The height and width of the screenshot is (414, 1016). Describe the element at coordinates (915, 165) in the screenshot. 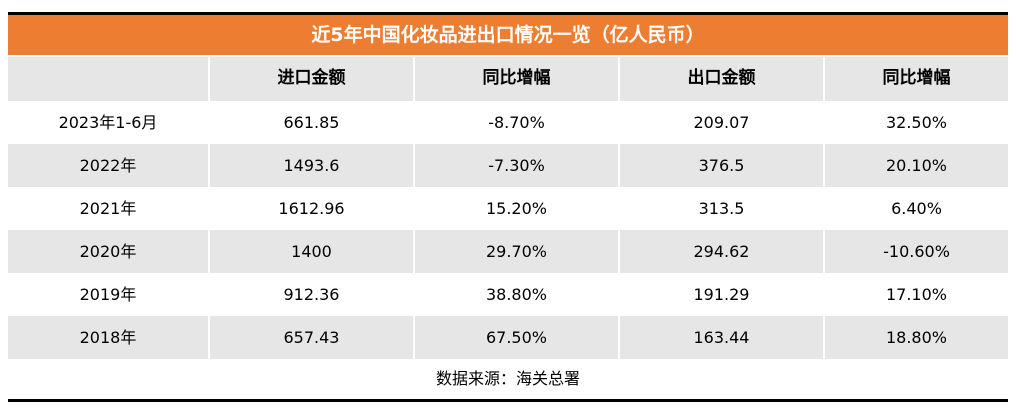

I see `table-cell: 20.10%` at that location.